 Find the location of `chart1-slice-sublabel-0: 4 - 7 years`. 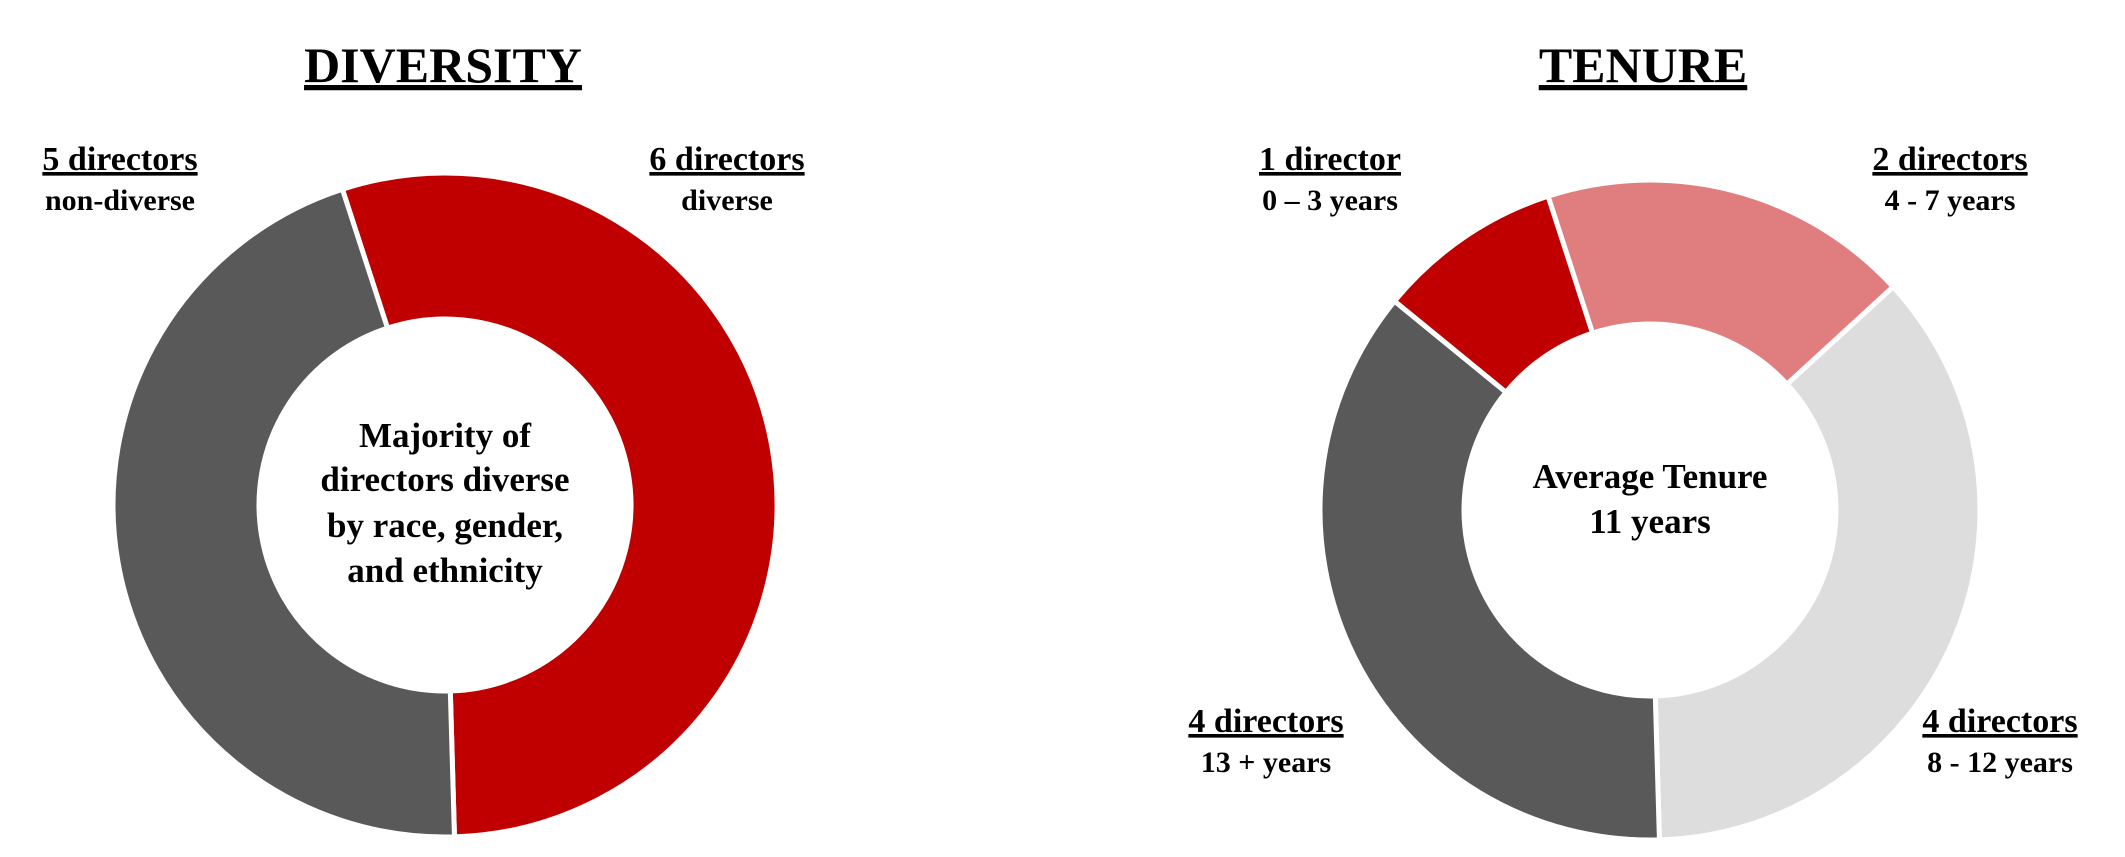

chart1-slice-sublabel-0: 4 - 7 years is located at coordinates (1950, 200).